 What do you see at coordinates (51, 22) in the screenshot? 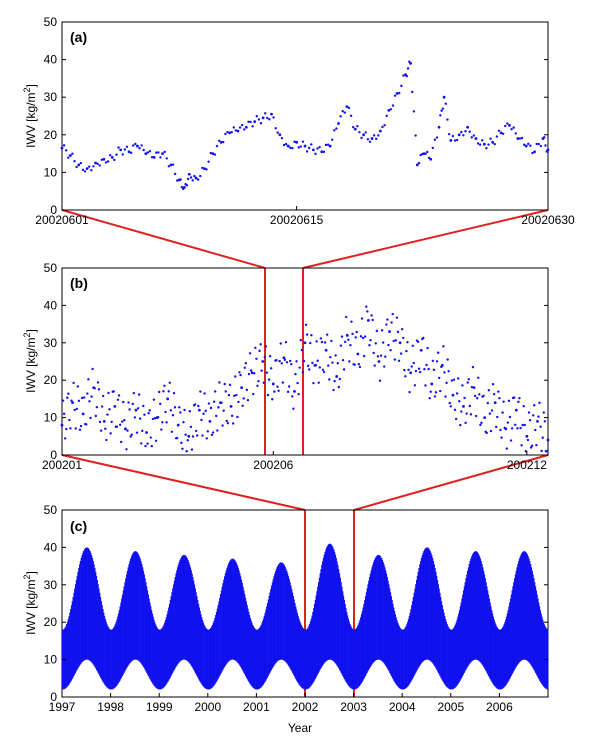
I see `y-tick-label: 50` at bounding box center [51, 22].